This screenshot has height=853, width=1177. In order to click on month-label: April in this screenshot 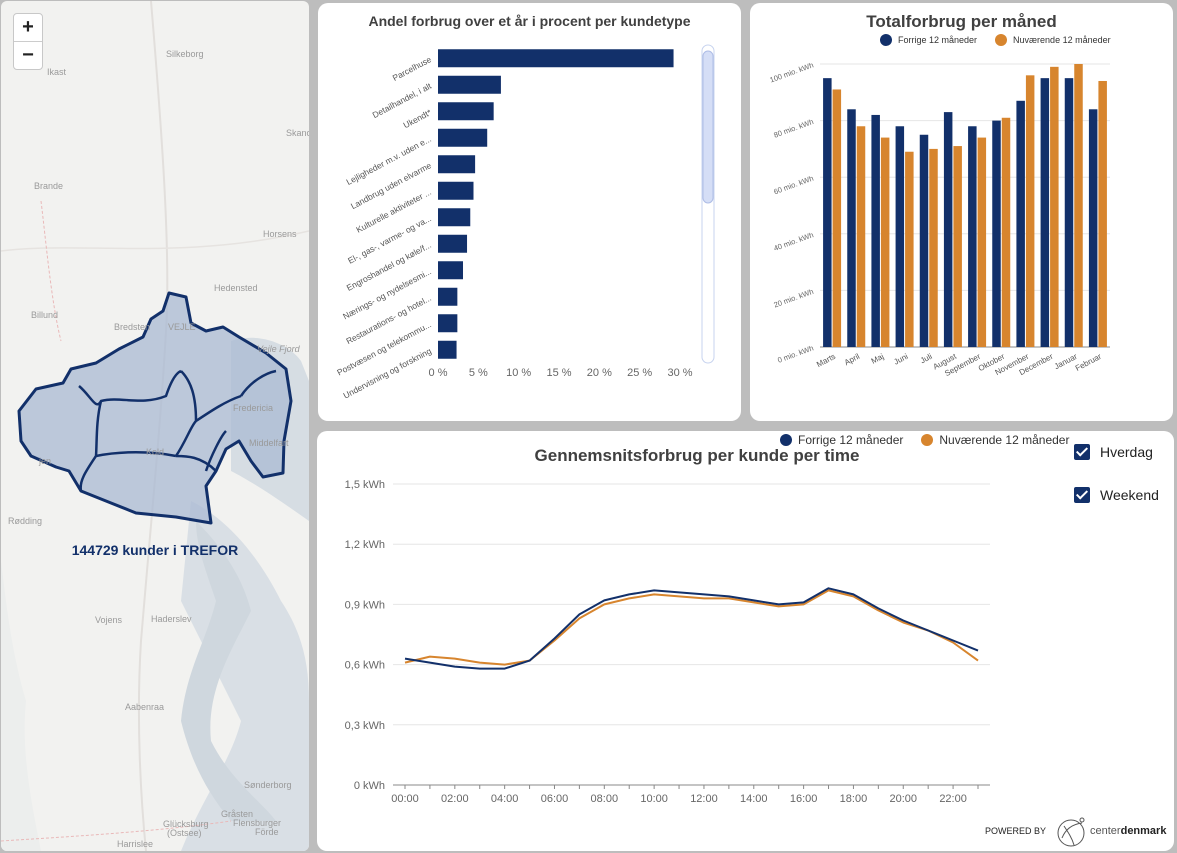, I will do `click(852, 360)`.